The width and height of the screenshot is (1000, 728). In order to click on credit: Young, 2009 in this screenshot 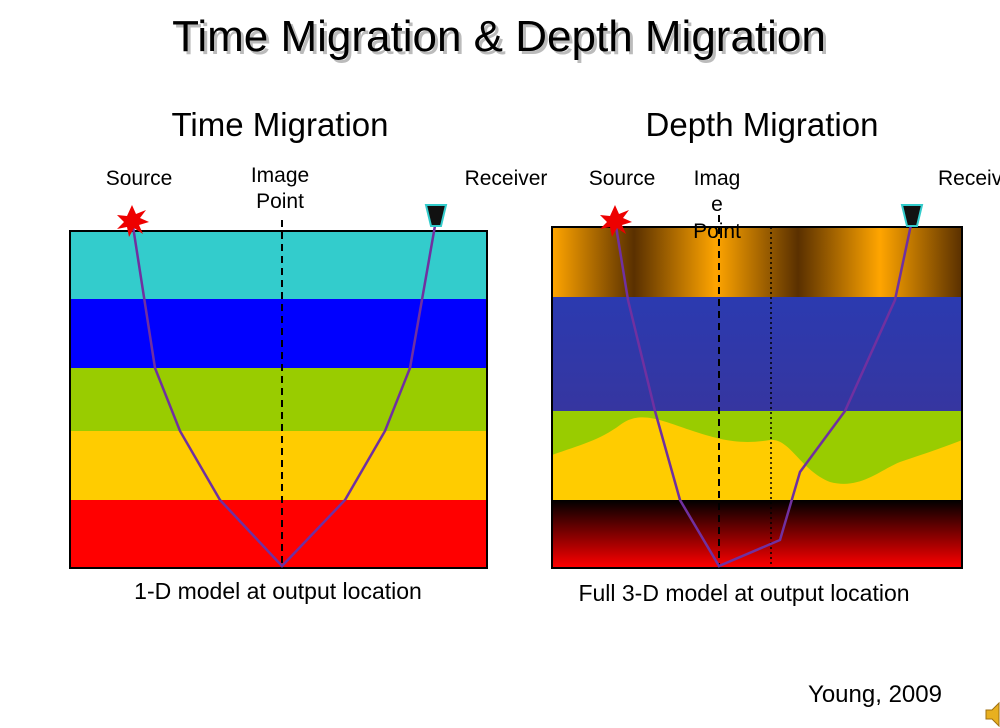, I will do `click(875, 694)`.